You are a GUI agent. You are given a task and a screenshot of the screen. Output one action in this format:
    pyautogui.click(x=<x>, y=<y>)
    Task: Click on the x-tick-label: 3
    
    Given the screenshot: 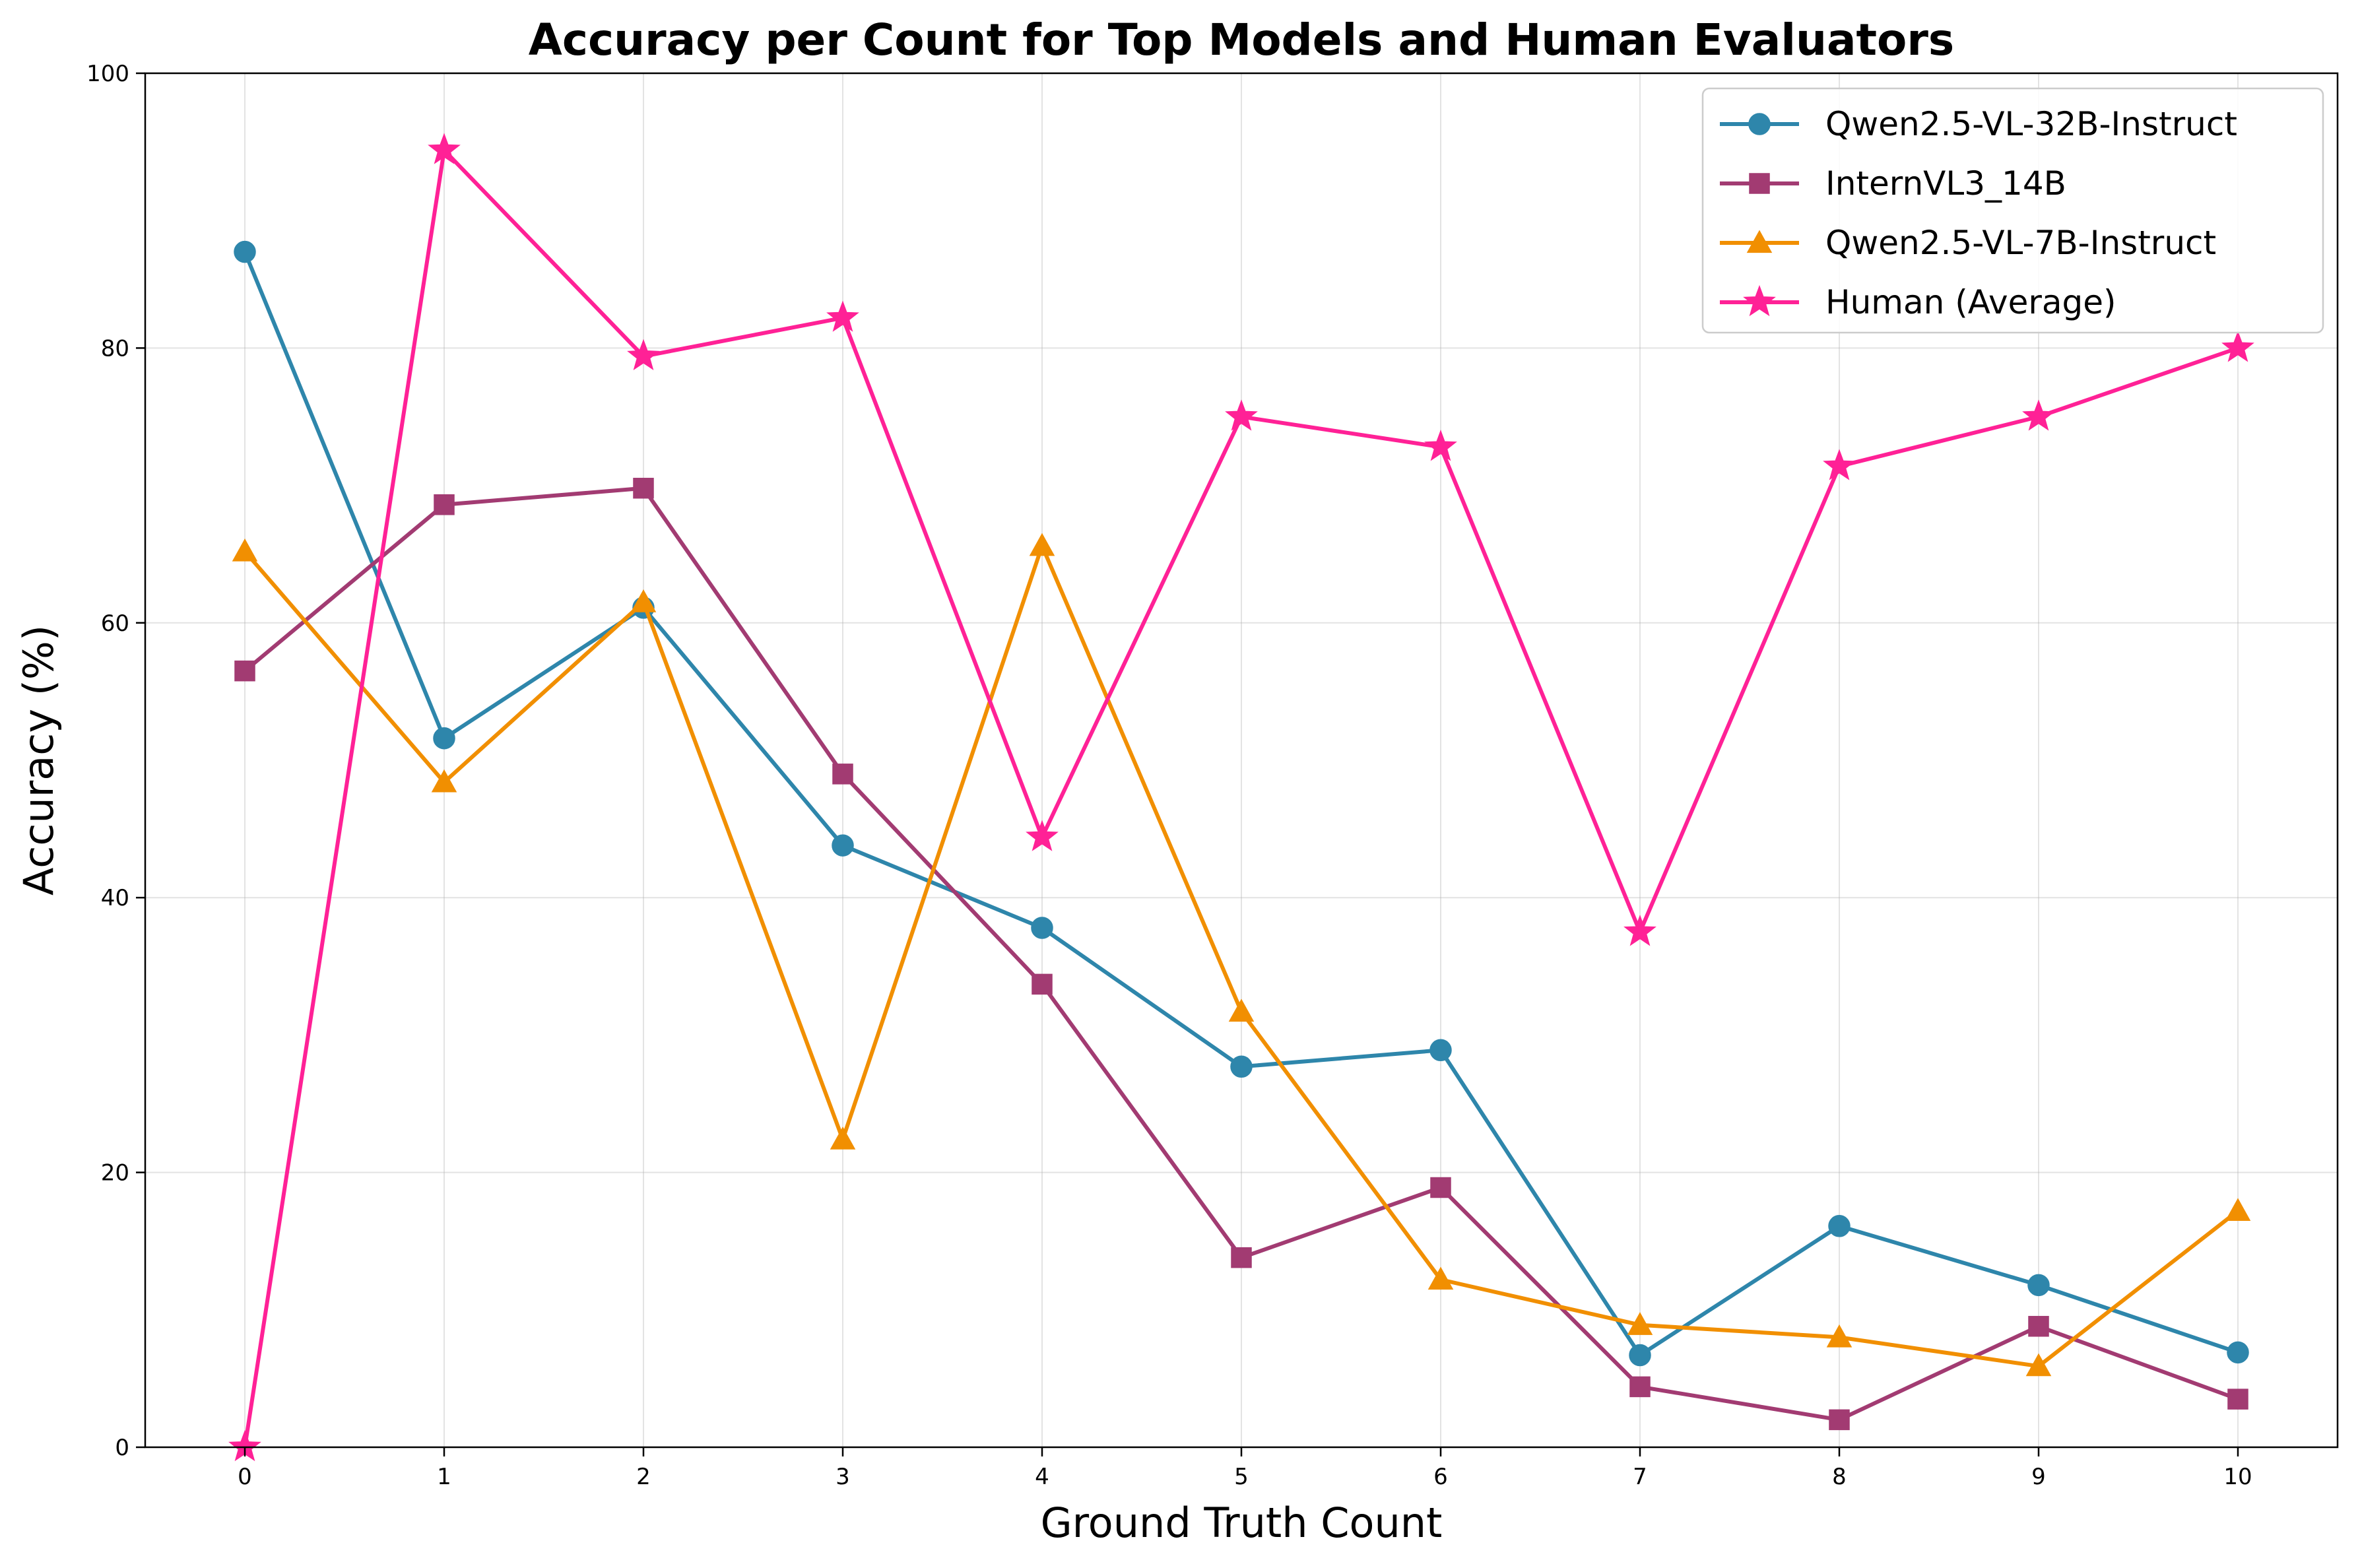 What is the action you would take?
    pyautogui.click(x=843, y=1477)
    